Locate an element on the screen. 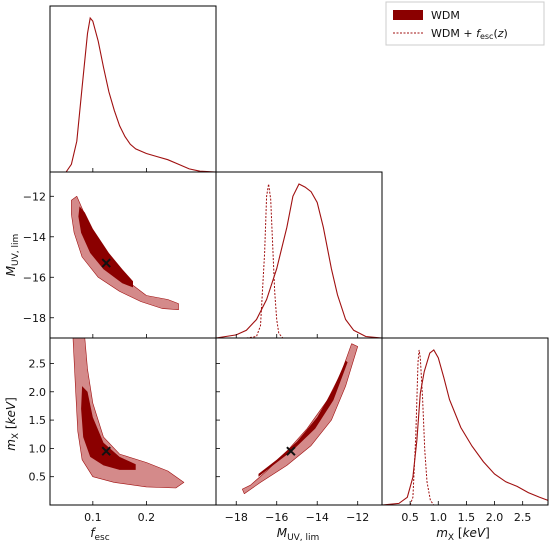 The image size is (550, 547). marginal-muv-wdm-fesc is located at coordinates (265, 261).